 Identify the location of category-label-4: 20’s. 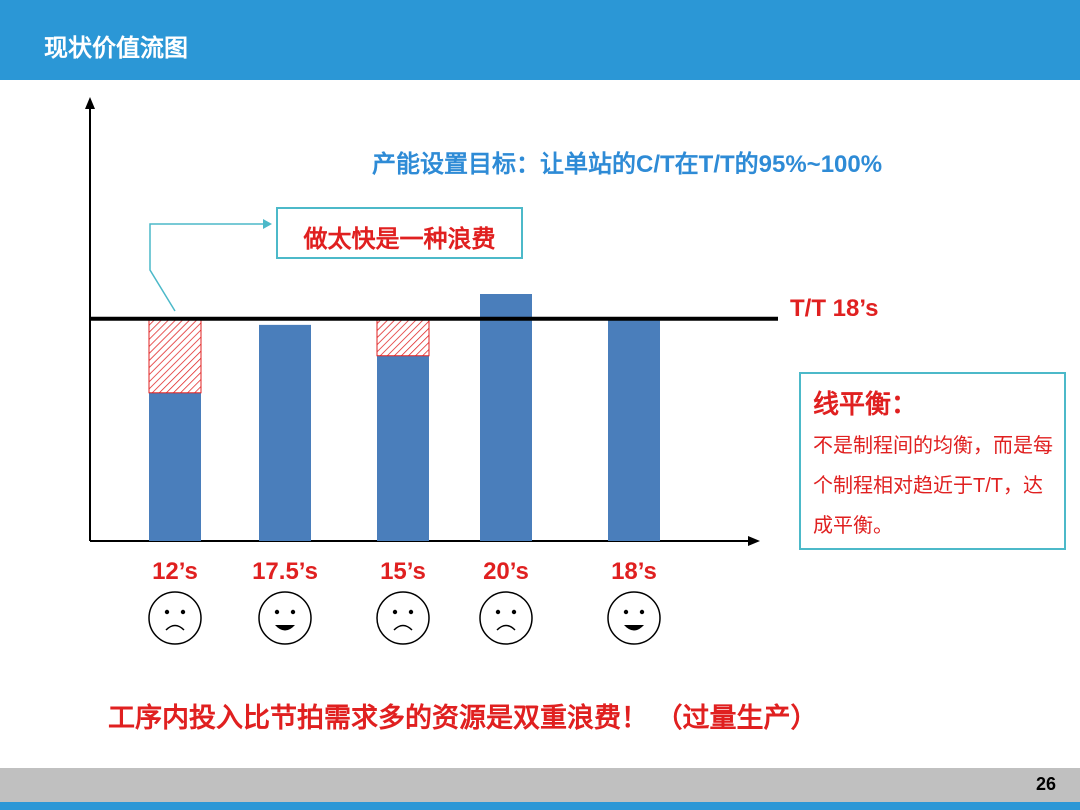
(506, 571).